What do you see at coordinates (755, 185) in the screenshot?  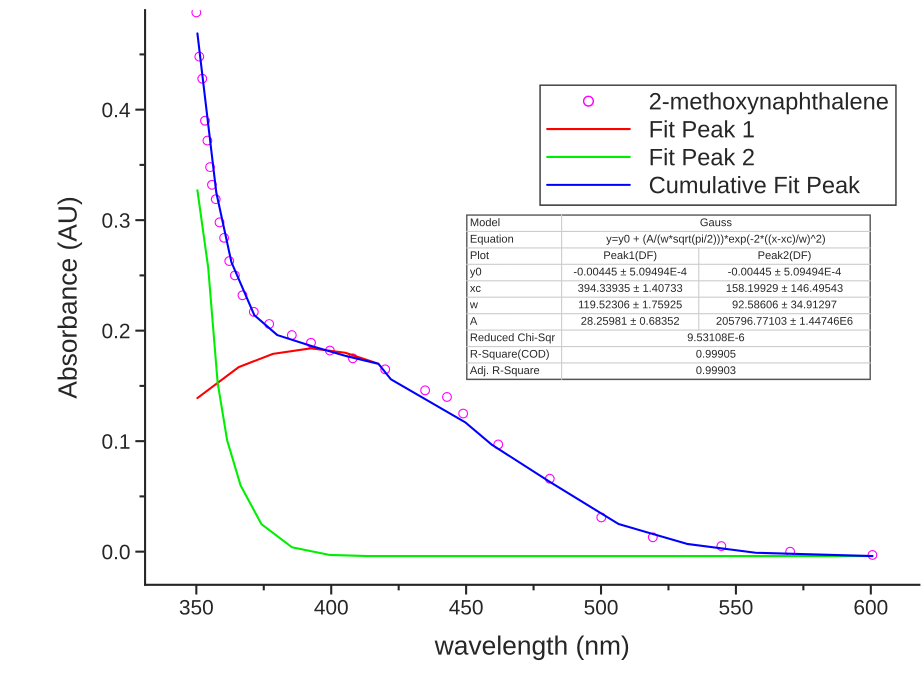 I see `legend-label: Cumulative Fit Peak` at bounding box center [755, 185].